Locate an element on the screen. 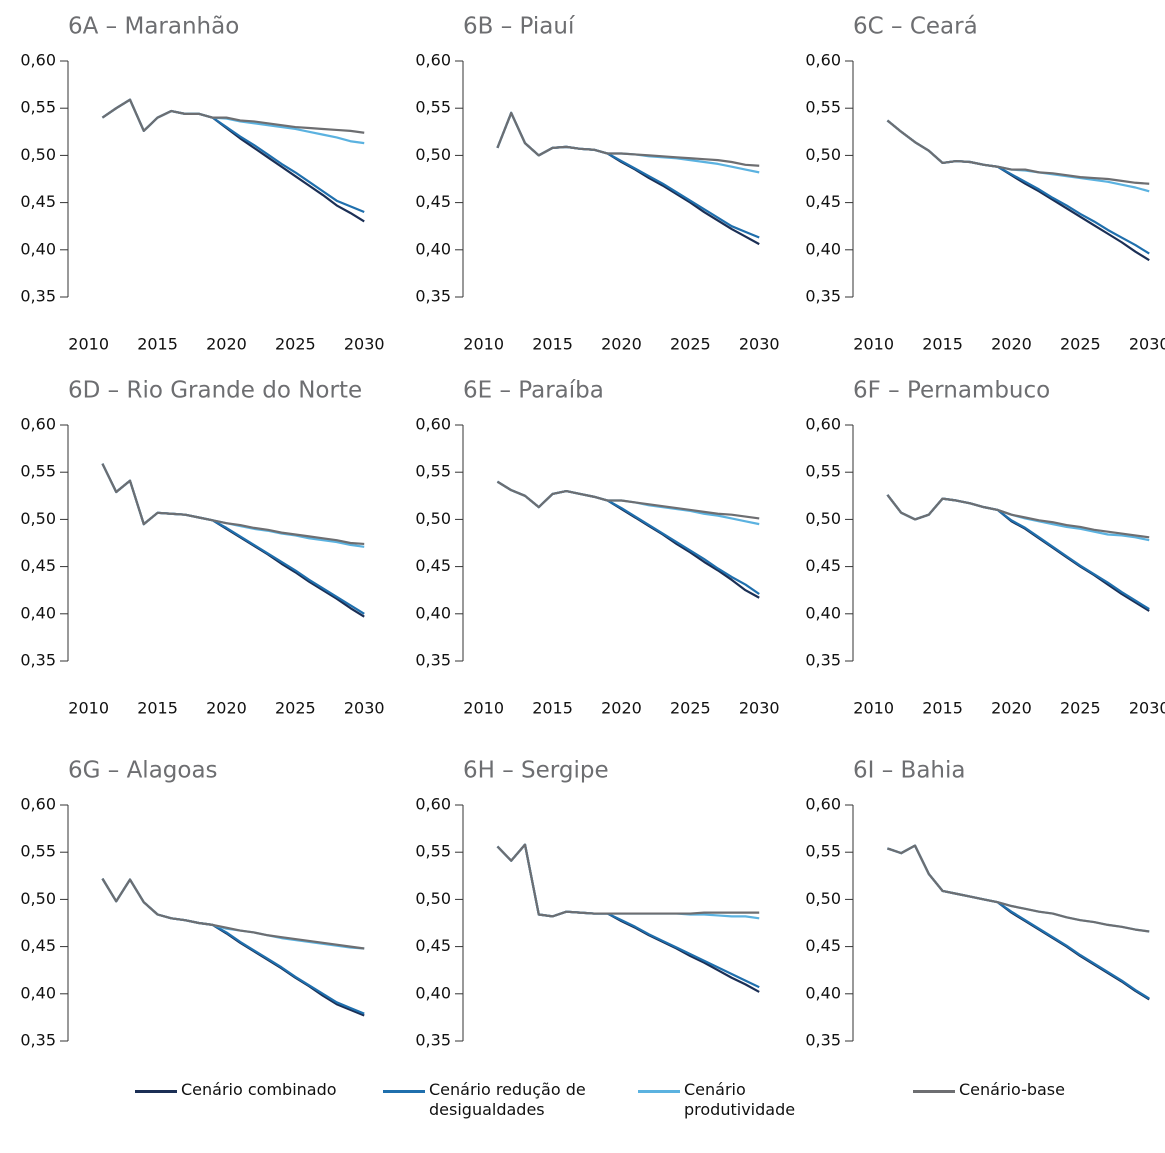 This screenshot has width=1165, height=1153. chart-title: 6D – Rio Grande do Norte is located at coordinates (215, 391).